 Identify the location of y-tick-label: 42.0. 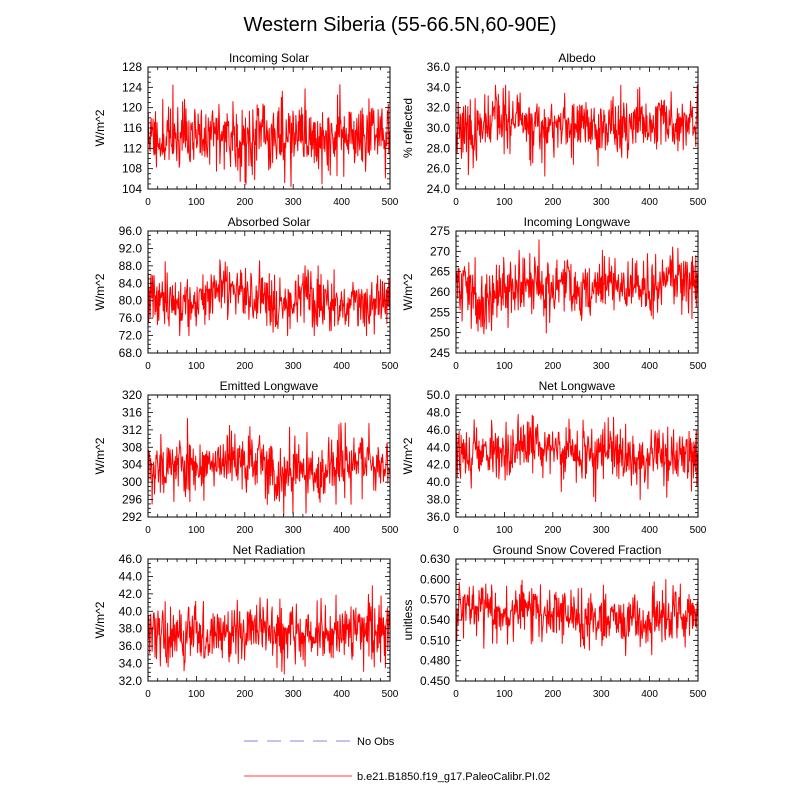
(131, 594).